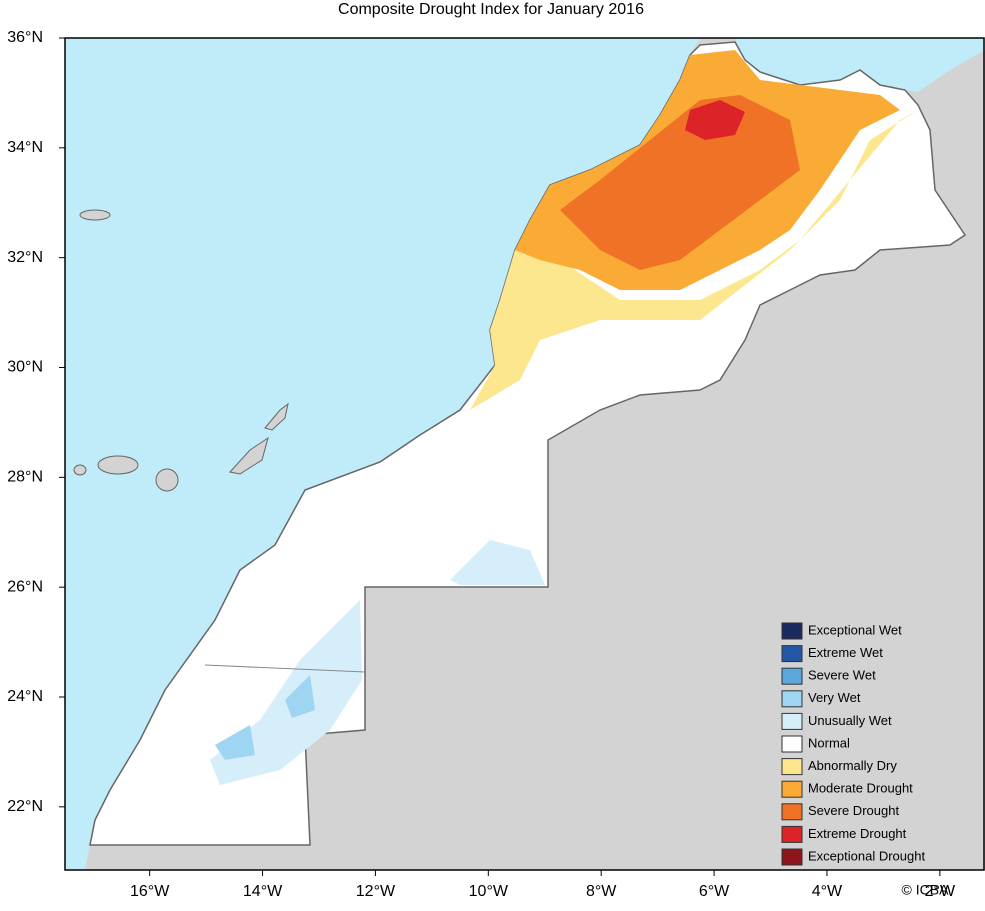 The width and height of the screenshot is (985, 911). Describe the element at coordinates (601, 891) in the screenshot. I see `x-tick-label: 8°W` at that location.